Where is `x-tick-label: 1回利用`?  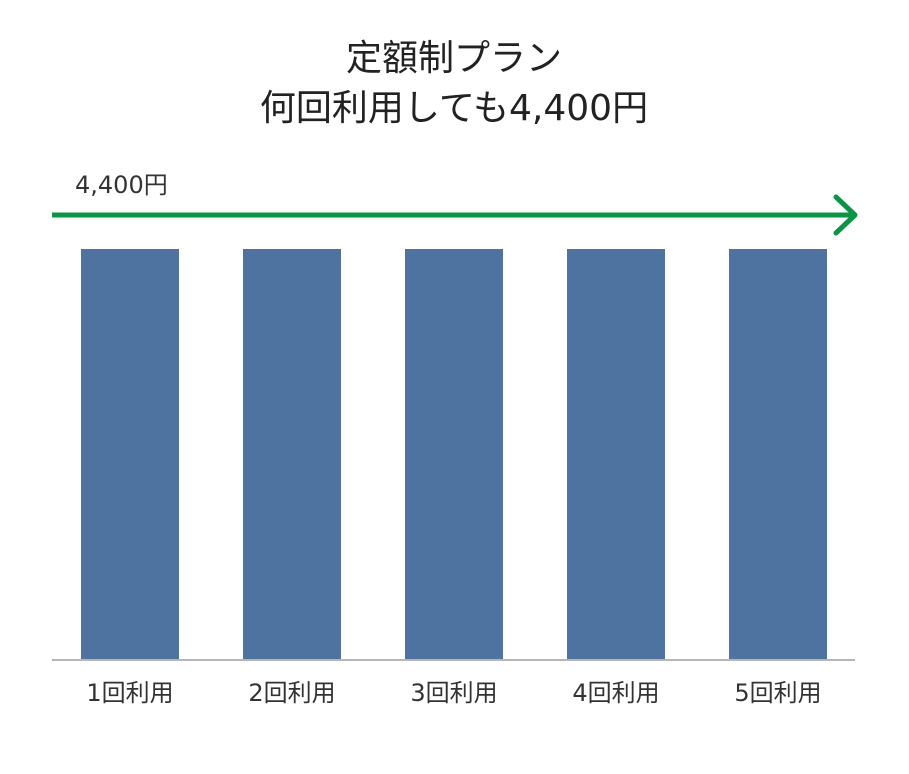
x-tick-label: 1回利用 is located at coordinates (129, 693).